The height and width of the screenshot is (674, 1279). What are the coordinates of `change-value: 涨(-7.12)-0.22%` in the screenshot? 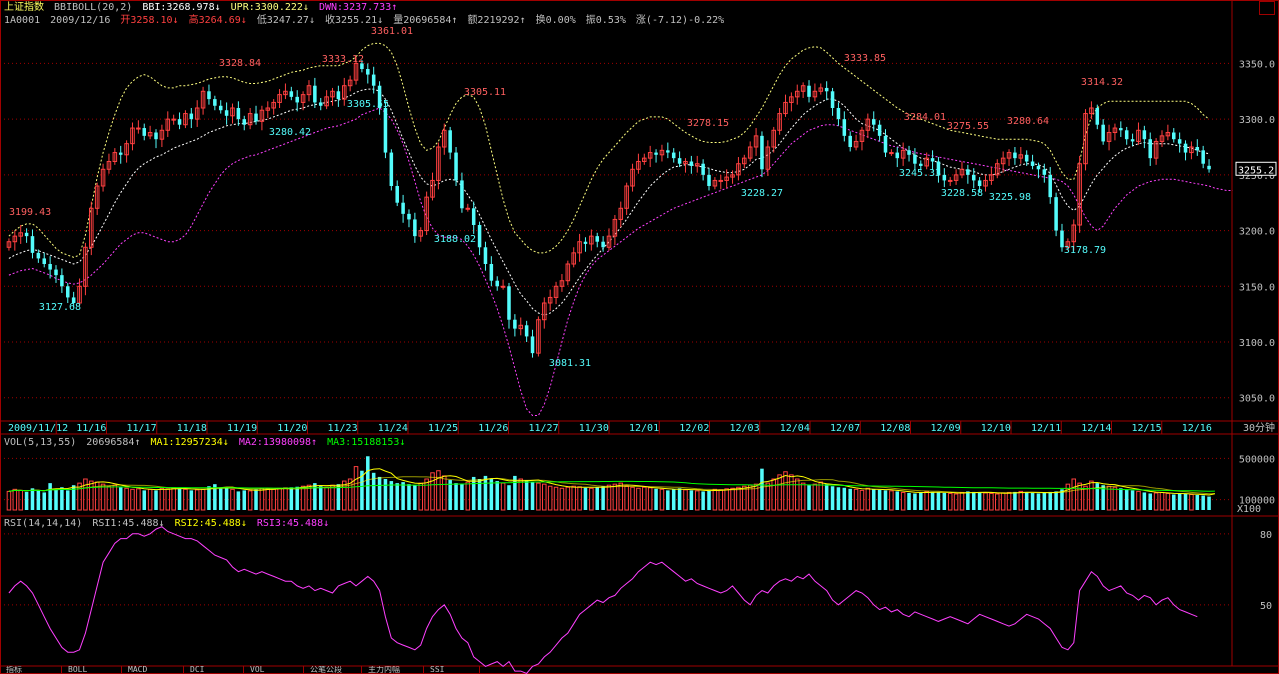 It's located at (680, 20).